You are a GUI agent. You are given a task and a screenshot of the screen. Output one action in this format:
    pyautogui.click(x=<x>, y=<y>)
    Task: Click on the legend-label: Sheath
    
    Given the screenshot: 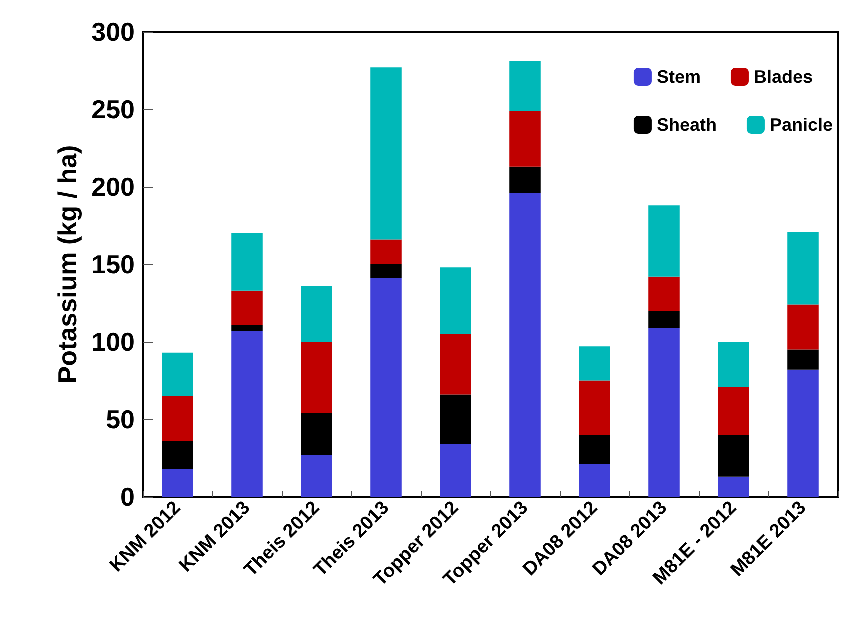 What is the action you would take?
    pyautogui.click(x=686, y=125)
    